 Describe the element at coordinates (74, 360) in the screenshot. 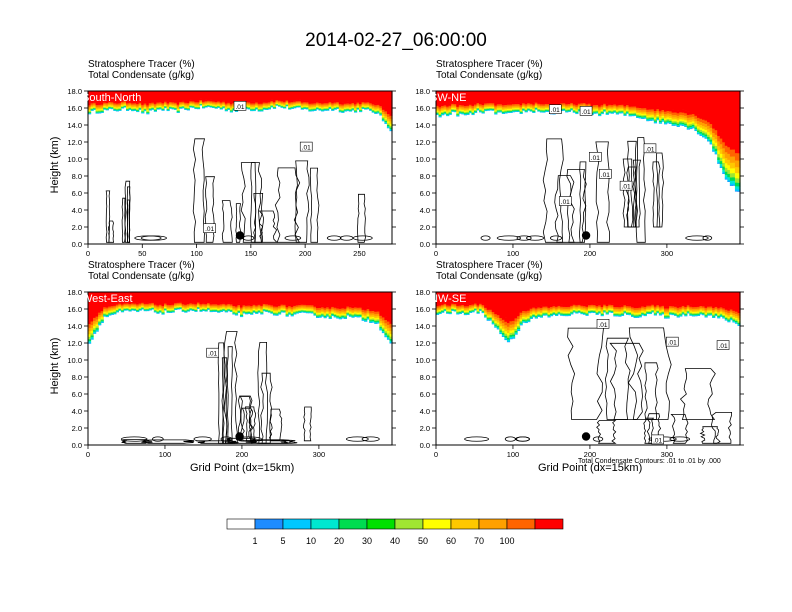

I see `y-tick-label: 10.0` at that location.